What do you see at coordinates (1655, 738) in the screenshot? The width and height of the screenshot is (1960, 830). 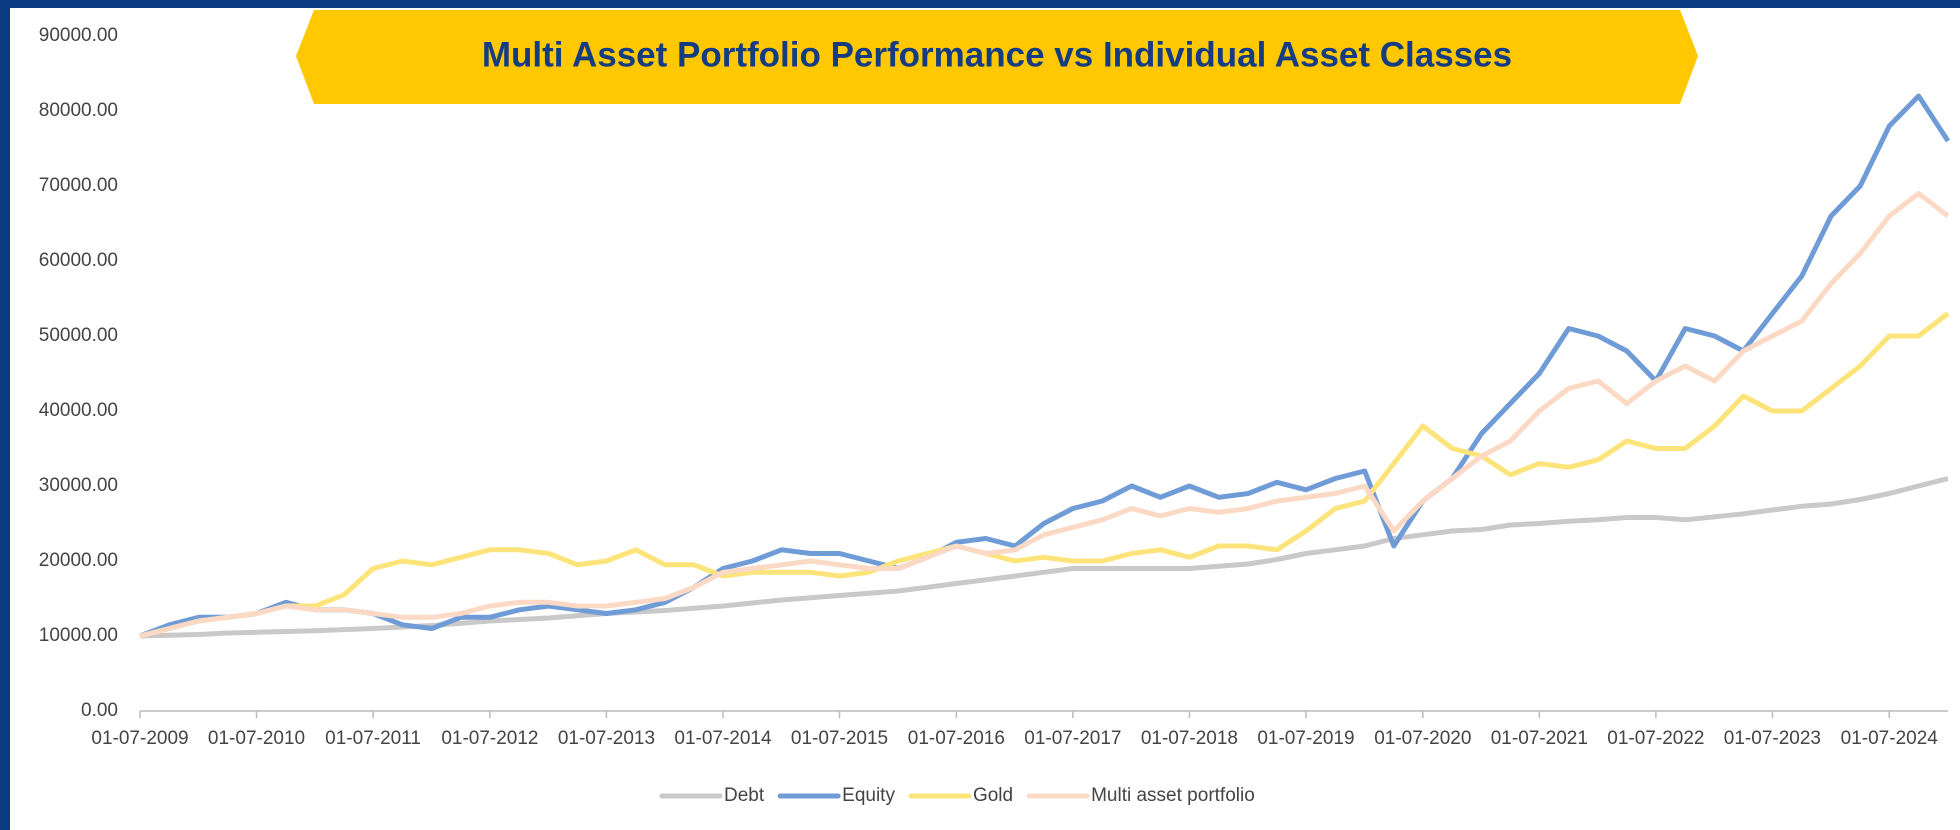 I see `x-tick-label: 01-07-2022` at bounding box center [1655, 738].